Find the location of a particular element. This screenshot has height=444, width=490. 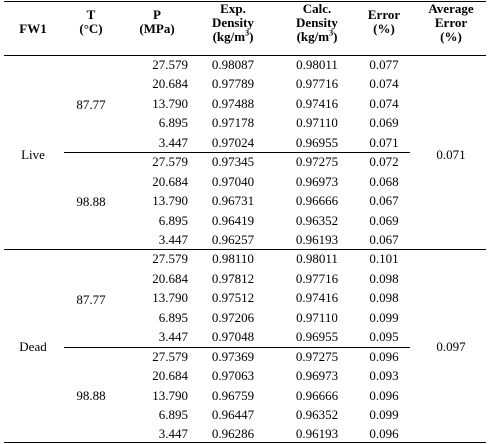

header-temperature: T (°C) is located at coordinates (91, 22).